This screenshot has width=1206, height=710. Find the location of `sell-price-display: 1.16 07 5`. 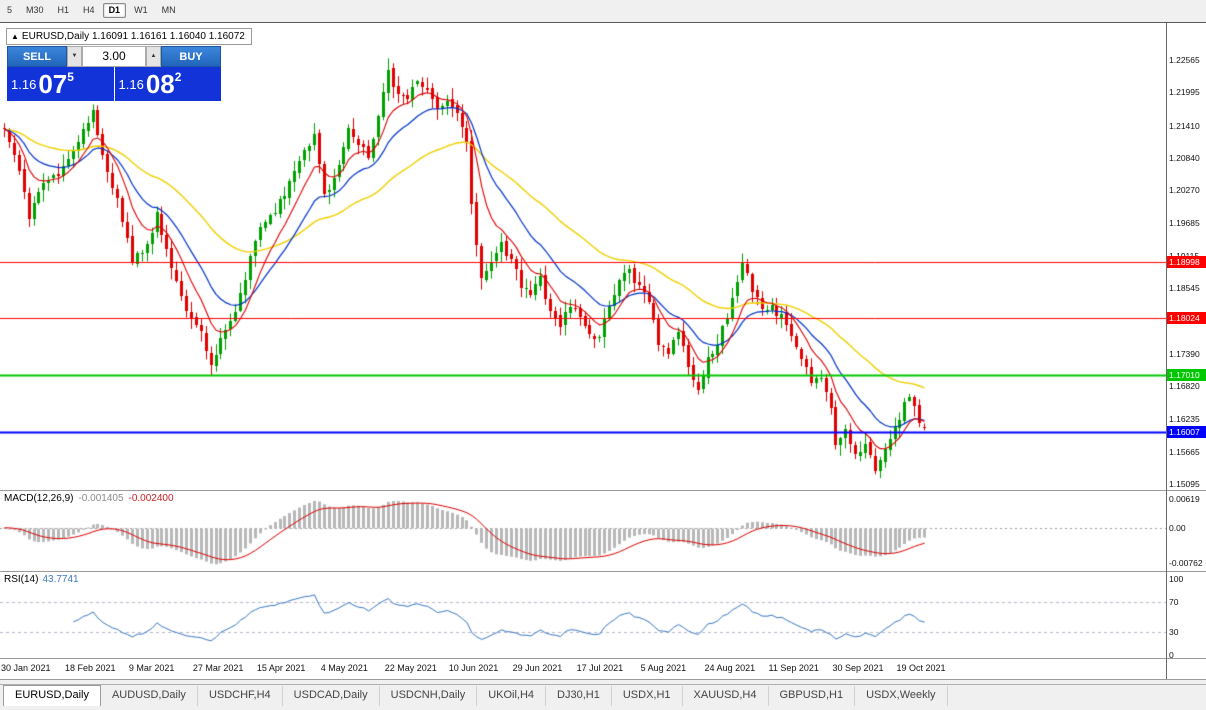

sell-price-display: 1.16 07 5 is located at coordinates (60, 84).